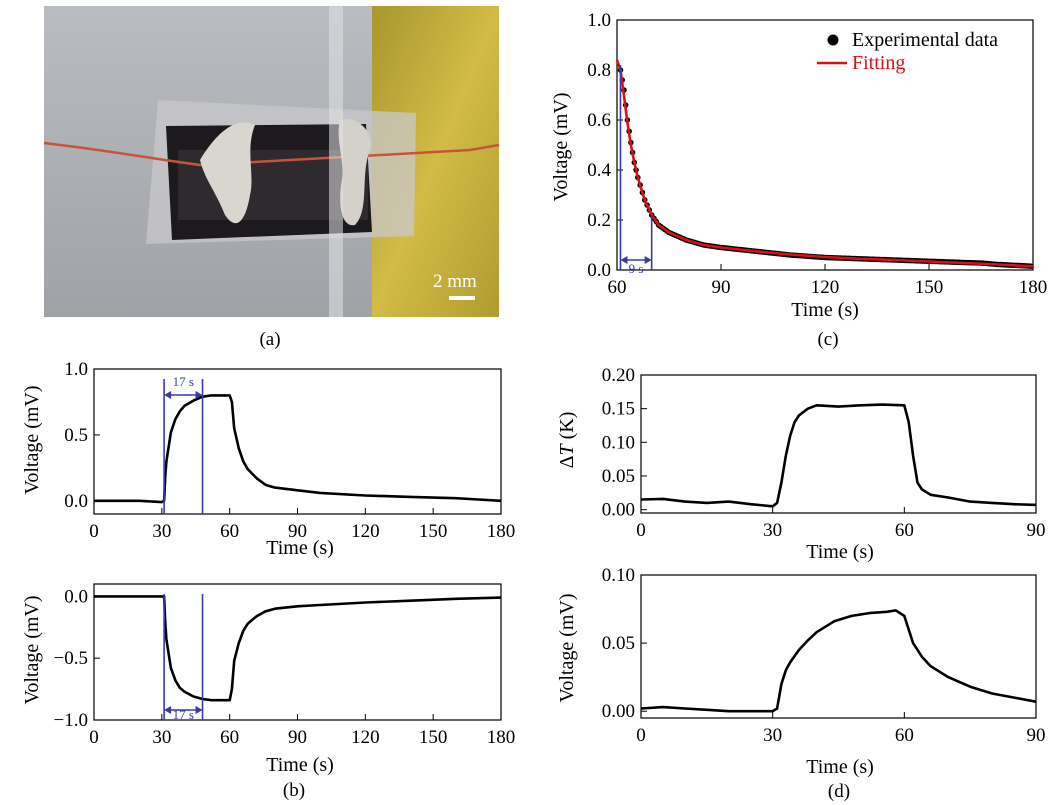 This screenshot has height=805, width=1052. I want to click on chart-c-xlabel: Time (s), so click(825, 310).